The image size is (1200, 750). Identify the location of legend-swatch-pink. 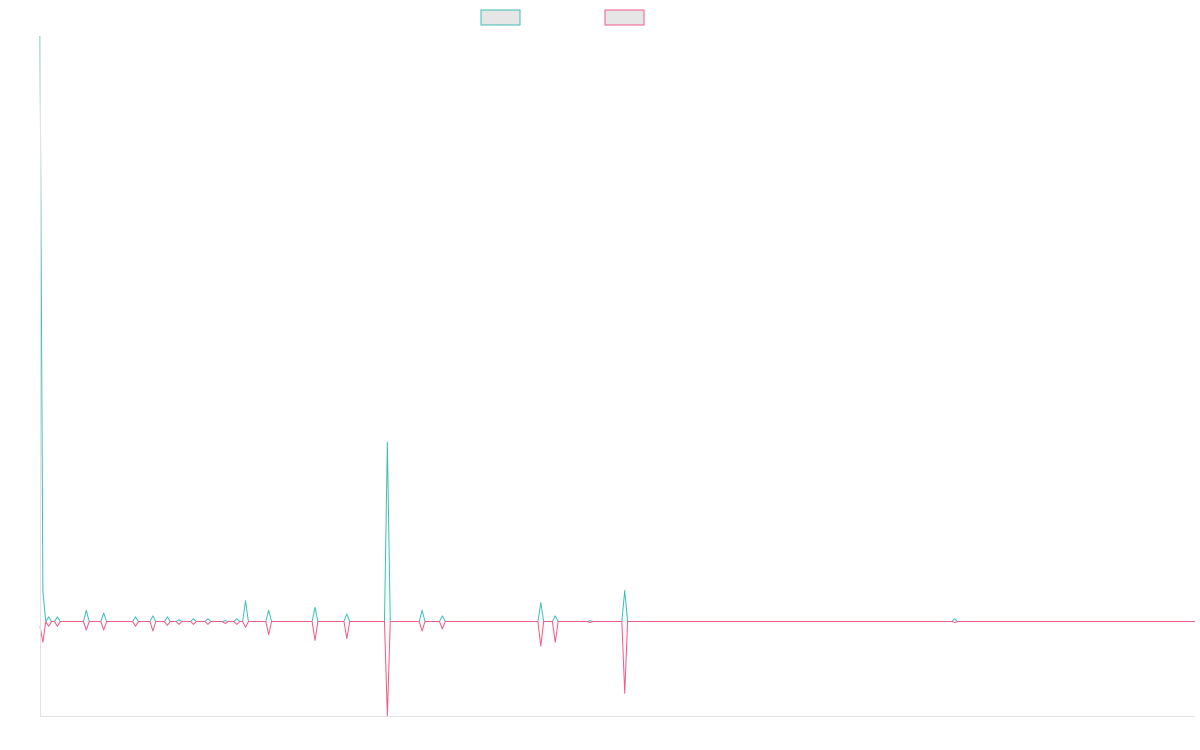
(624, 17).